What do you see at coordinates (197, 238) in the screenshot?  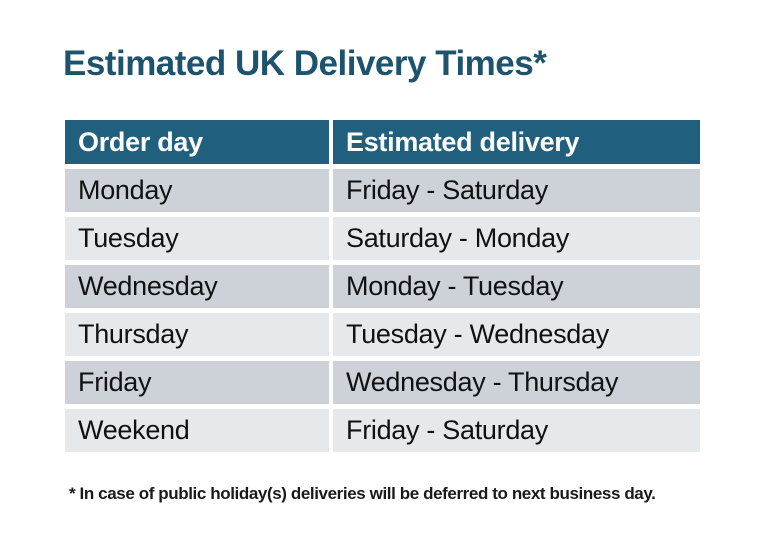 I see `cell-order-day: Tuesday` at bounding box center [197, 238].